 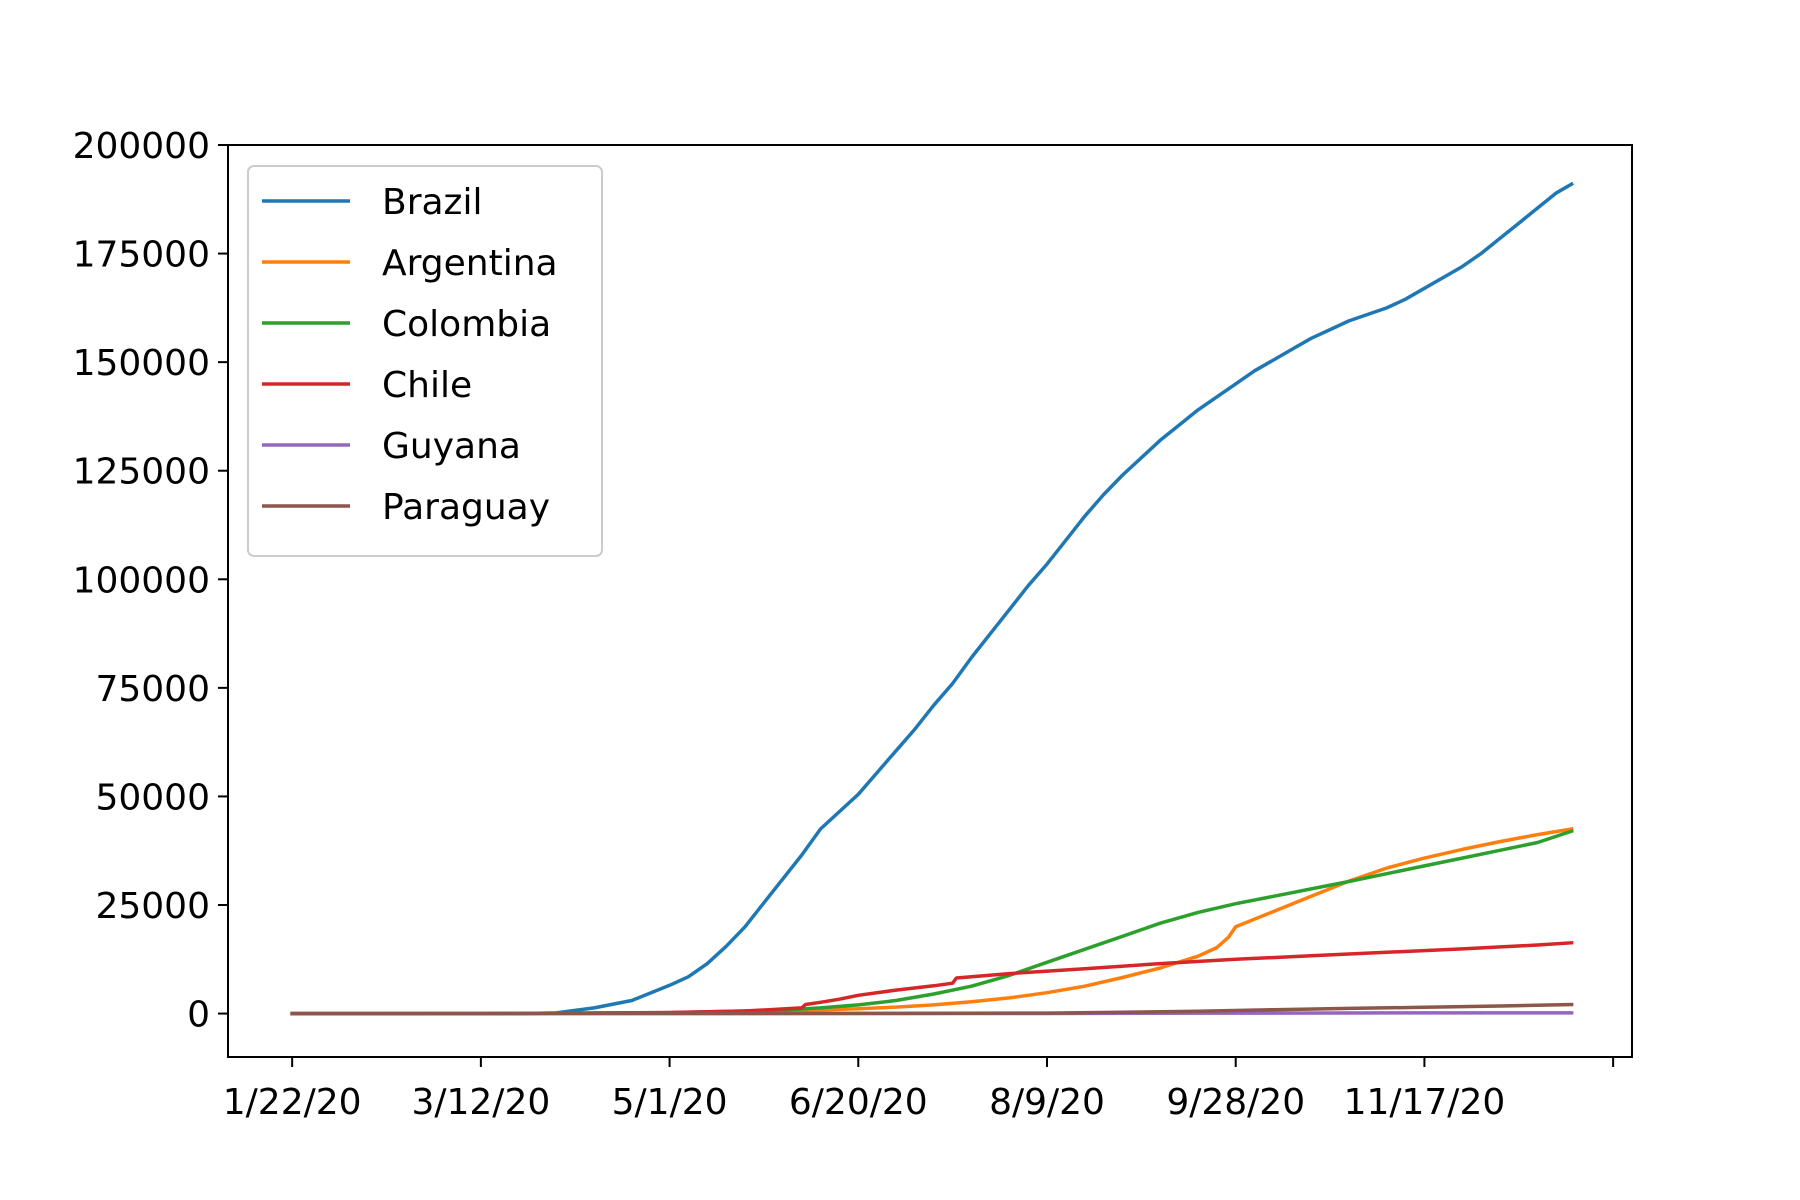 What do you see at coordinates (858, 1102) in the screenshot?
I see `x-tick-label: 6/20/20` at bounding box center [858, 1102].